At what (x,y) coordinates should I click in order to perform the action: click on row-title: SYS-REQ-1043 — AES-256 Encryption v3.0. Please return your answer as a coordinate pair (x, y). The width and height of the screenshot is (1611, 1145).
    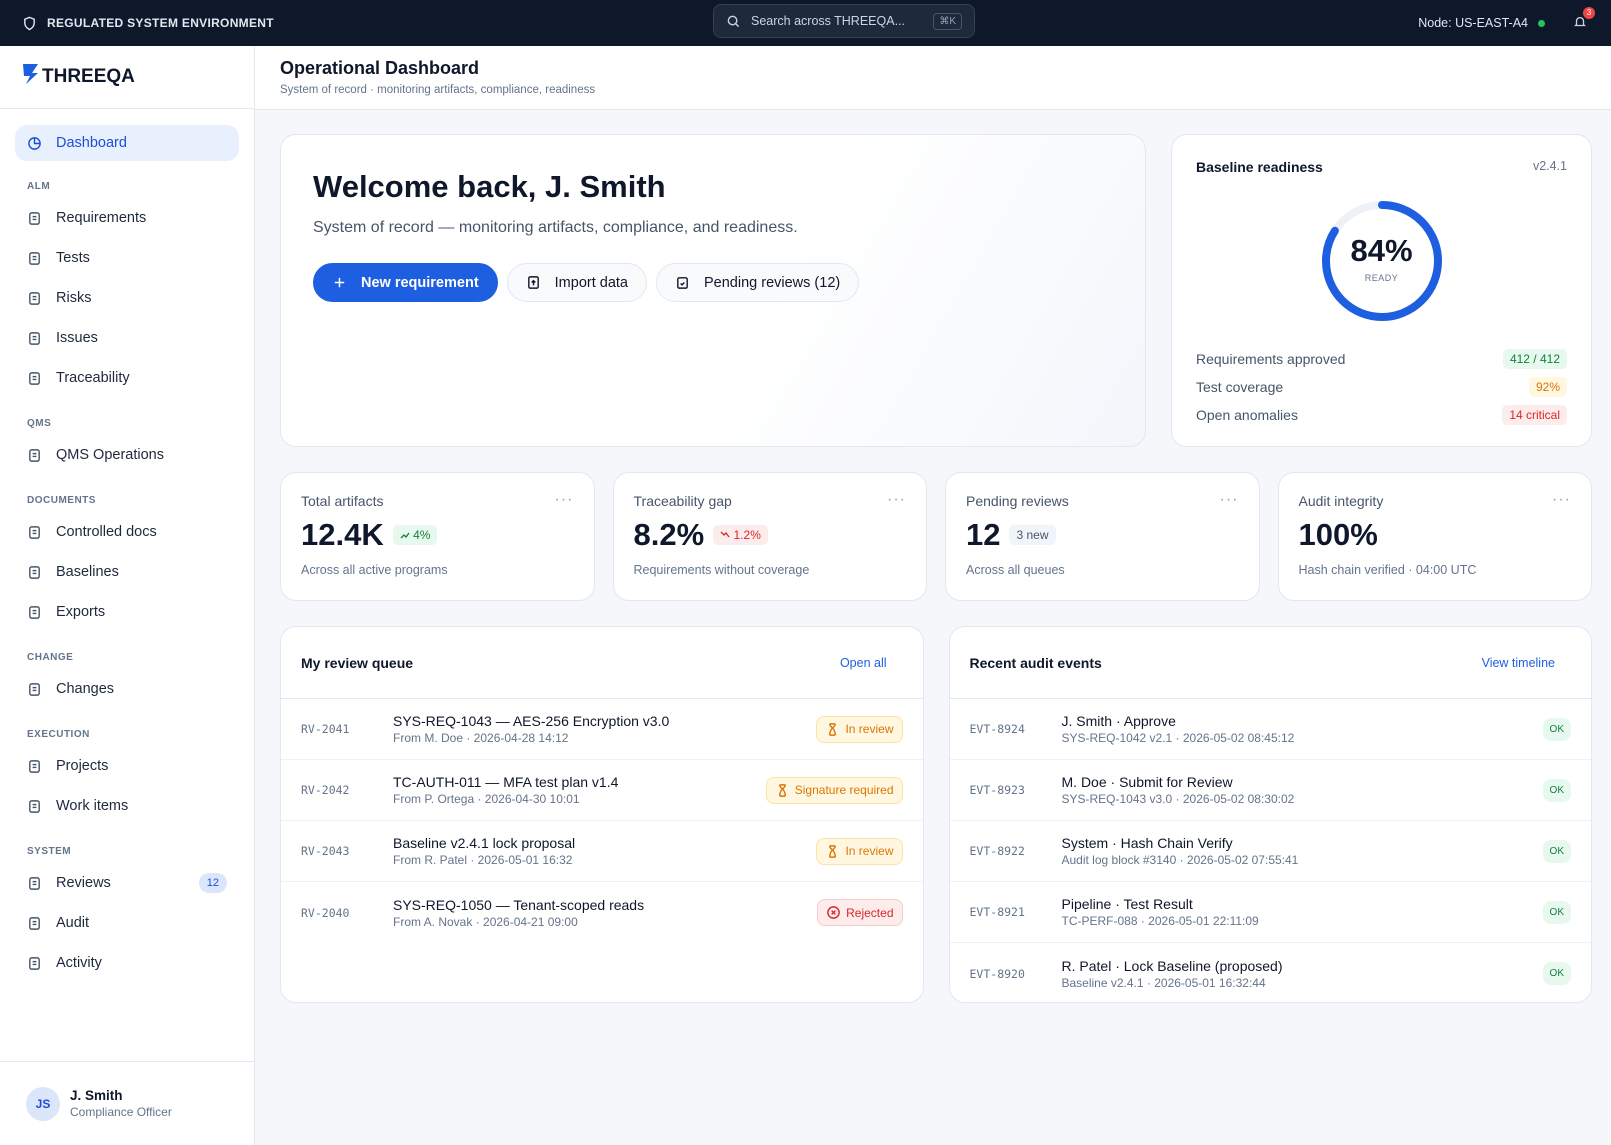
    Looking at the image, I should click on (531, 721).